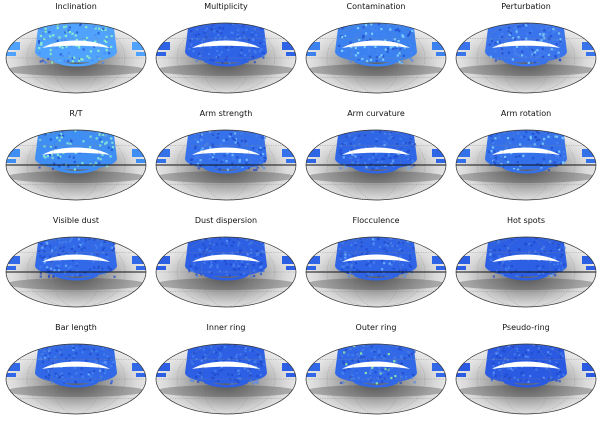 This screenshot has width=600, height=425. Describe the element at coordinates (377, 150) in the screenshot. I see `value-cells` at that location.